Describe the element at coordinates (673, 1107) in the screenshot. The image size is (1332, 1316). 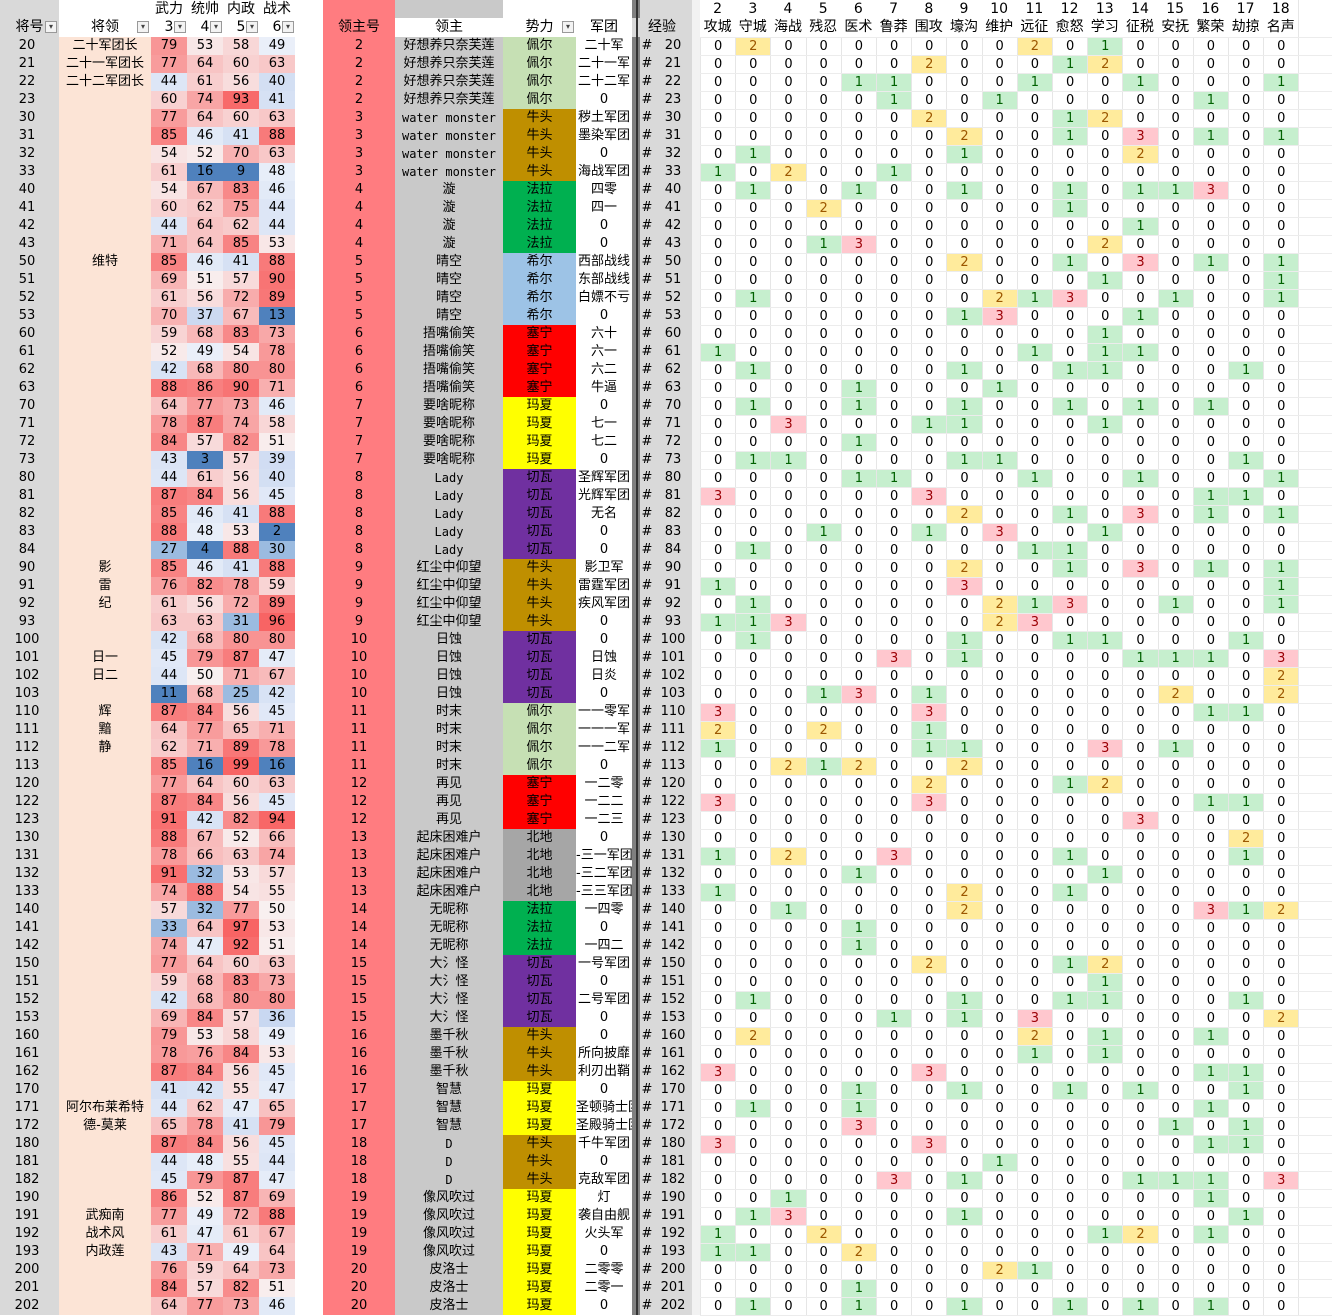
I see `exp-id-cell: 171` at that location.